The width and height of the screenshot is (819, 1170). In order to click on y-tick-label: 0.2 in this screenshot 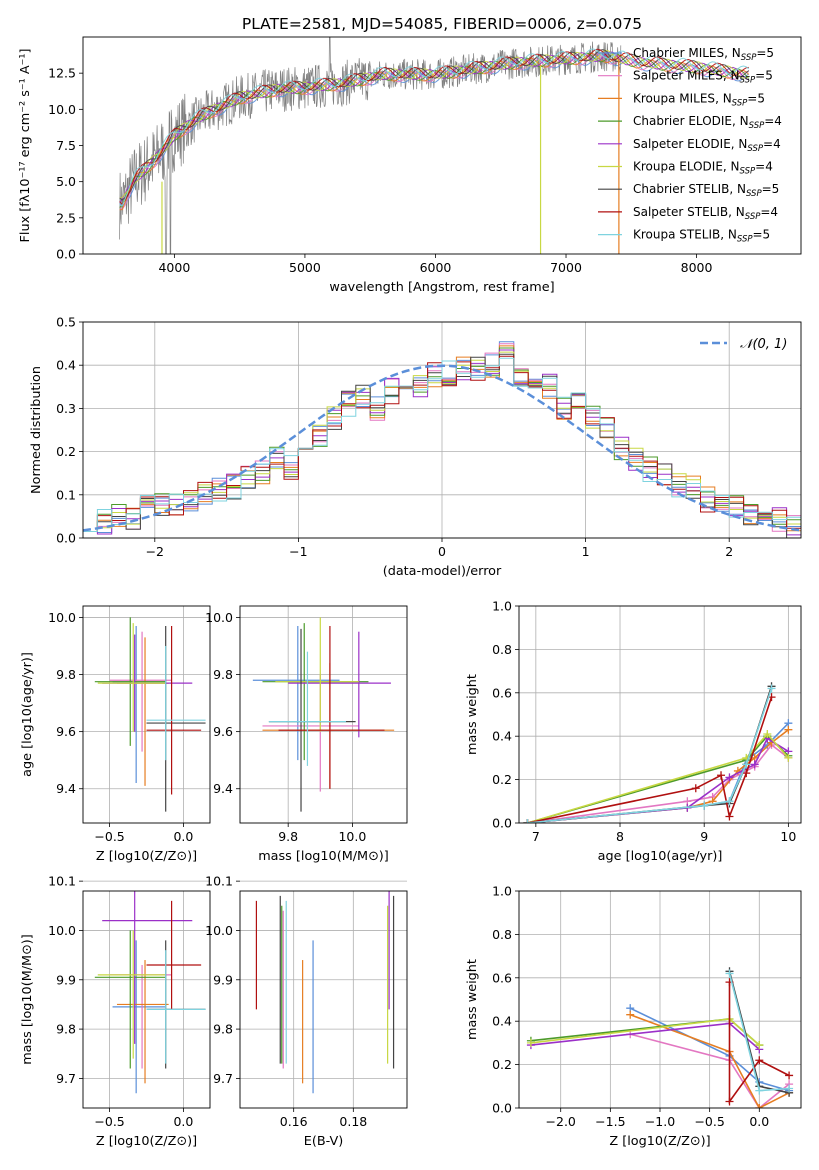, I will do `click(66, 451)`.